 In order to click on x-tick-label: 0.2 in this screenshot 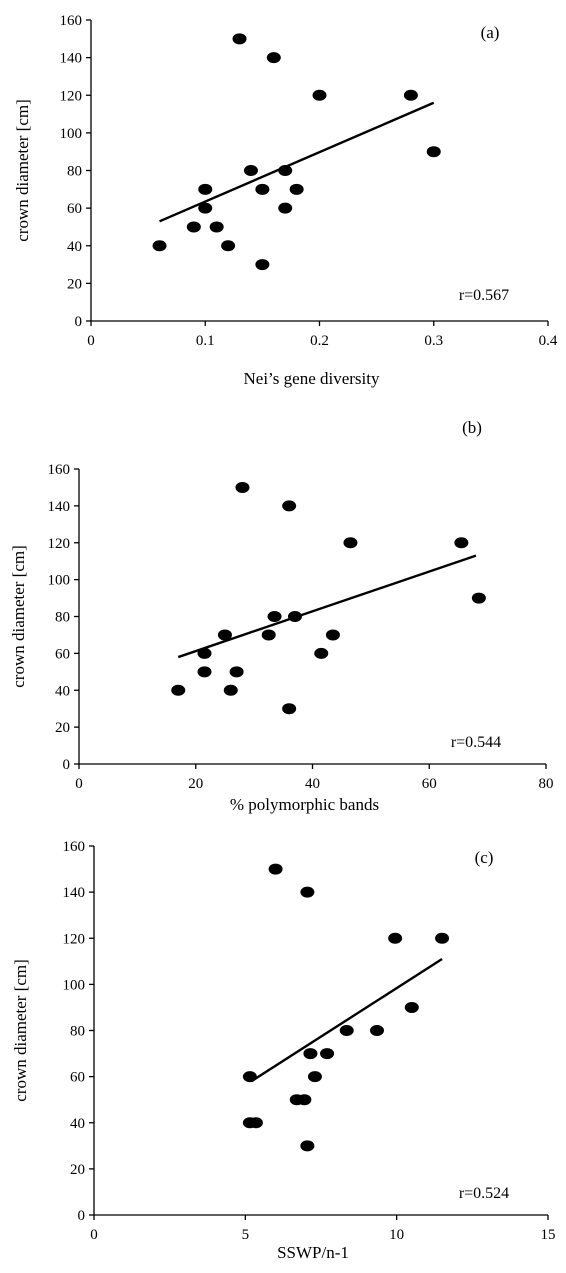, I will do `click(319, 341)`.